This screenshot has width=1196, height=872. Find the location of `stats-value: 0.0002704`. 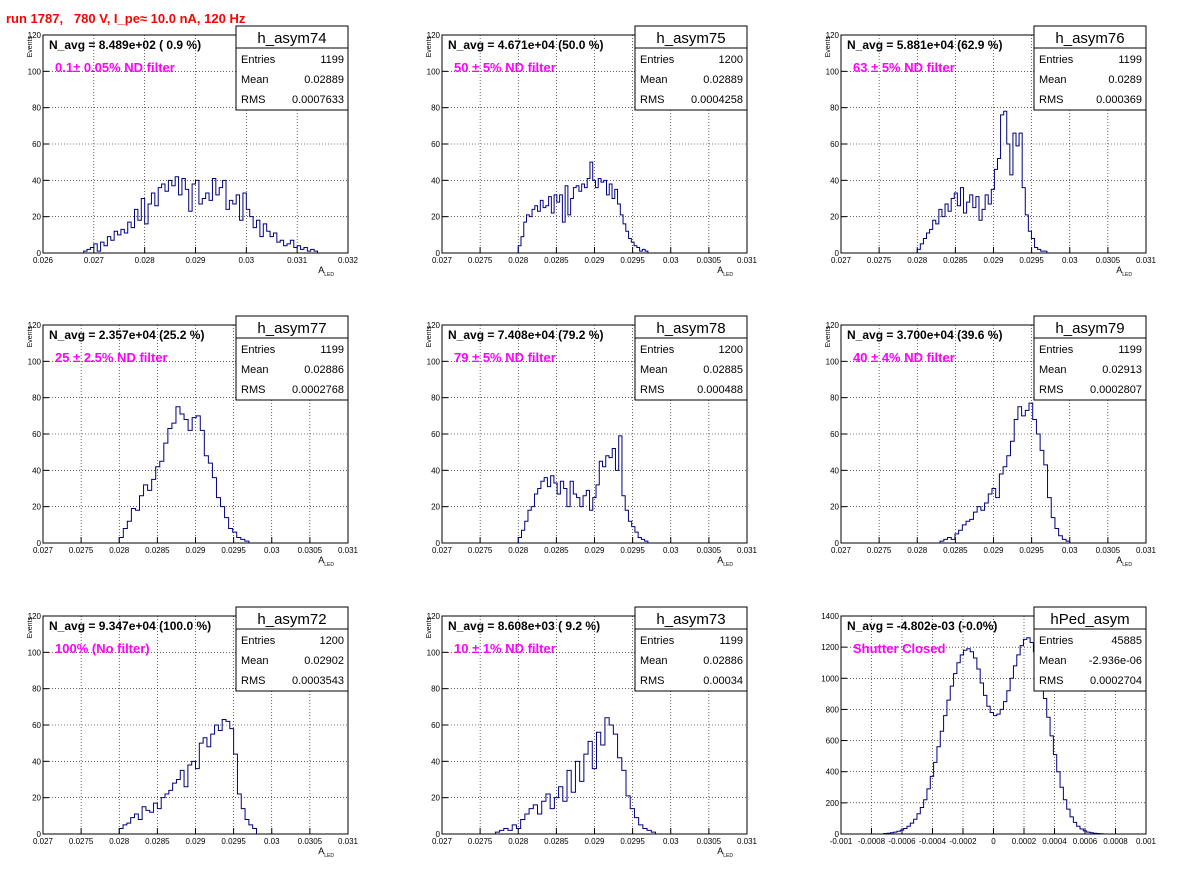

stats-value: 0.0002704 is located at coordinates (1116, 681).